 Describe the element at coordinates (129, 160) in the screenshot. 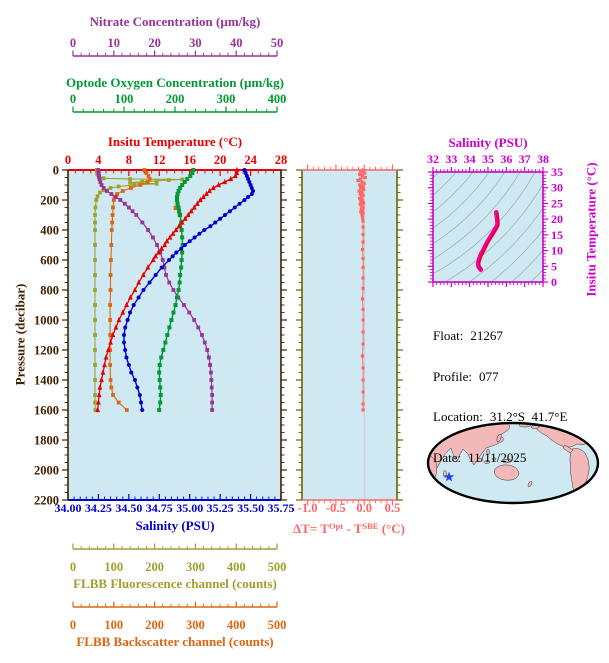

I see `svg-text: 8` at that location.